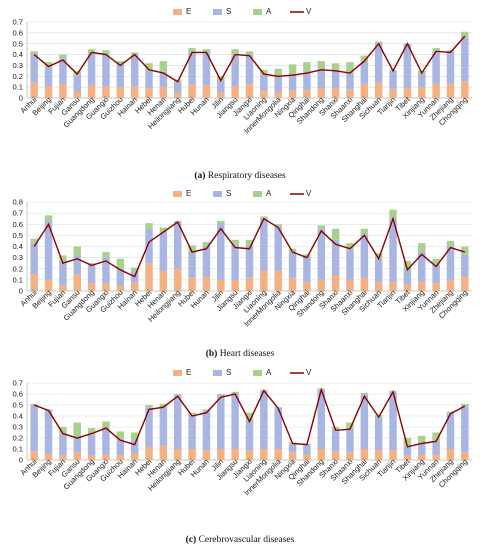  Describe the element at coordinates (17, 383) in the screenshot. I see `y-tick-label: 0.7` at that location.